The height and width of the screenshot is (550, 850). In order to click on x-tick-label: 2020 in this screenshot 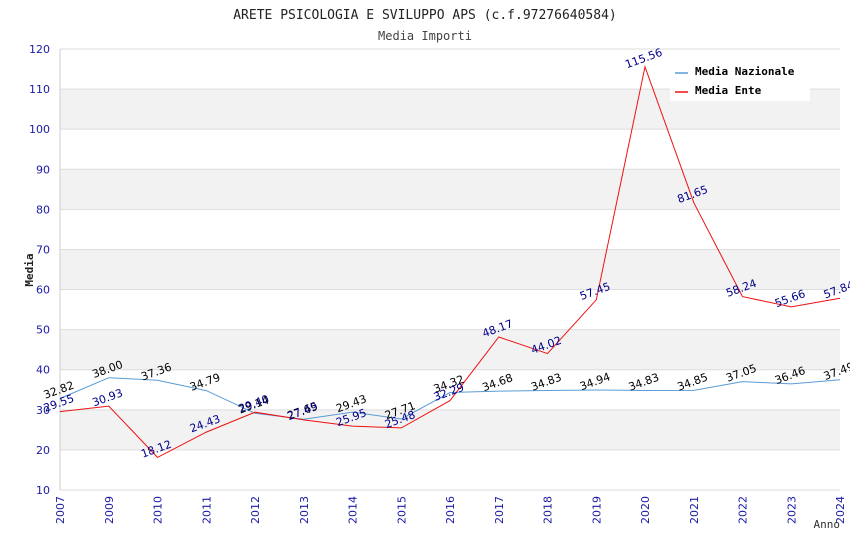, I will do `click(645, 510)`.